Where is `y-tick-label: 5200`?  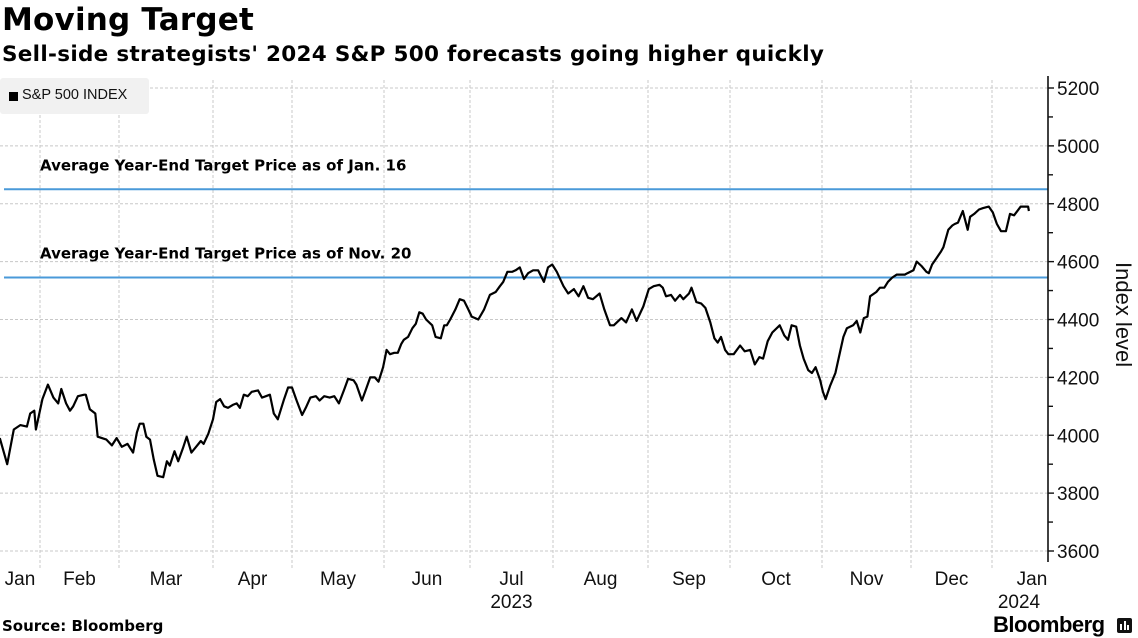 y-tick-label: 5200 is located at coordinates (1078, 89).